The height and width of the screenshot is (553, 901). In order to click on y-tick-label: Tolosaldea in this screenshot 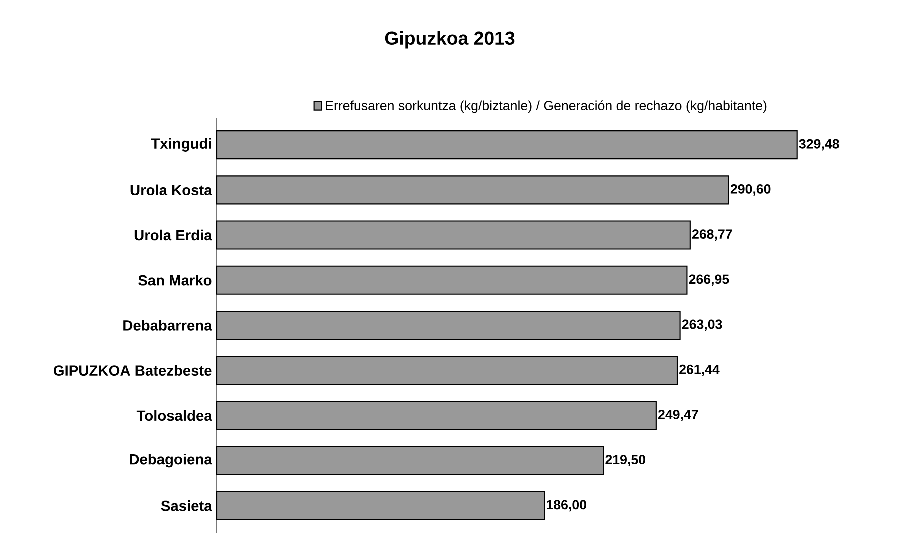, I will do `click(174, 416)`.